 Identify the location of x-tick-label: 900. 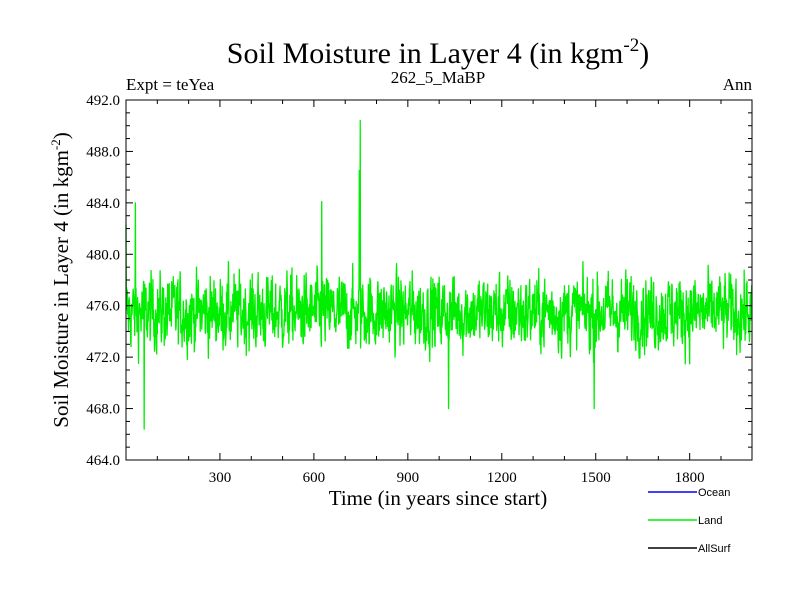
(408, 478).